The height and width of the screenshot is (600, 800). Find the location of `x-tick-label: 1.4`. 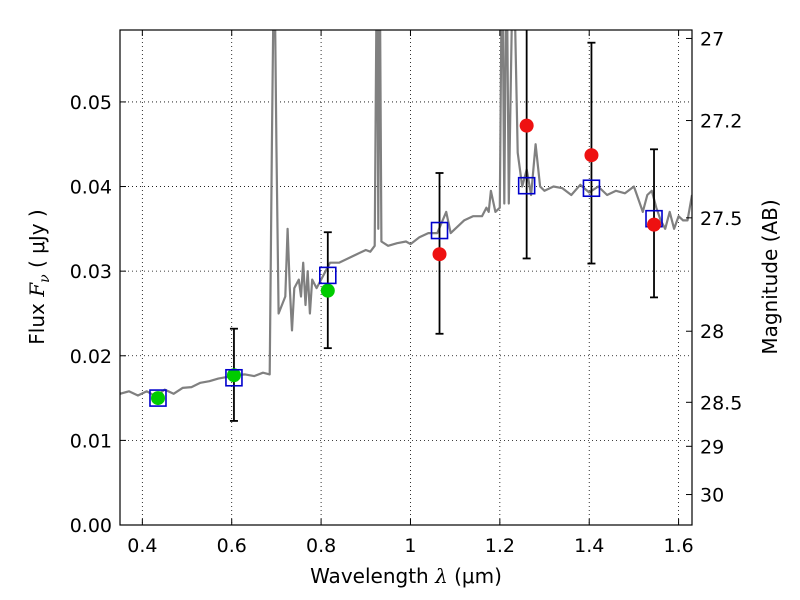

x-tick-label: 1.4 is located at coordinates (589, 546).